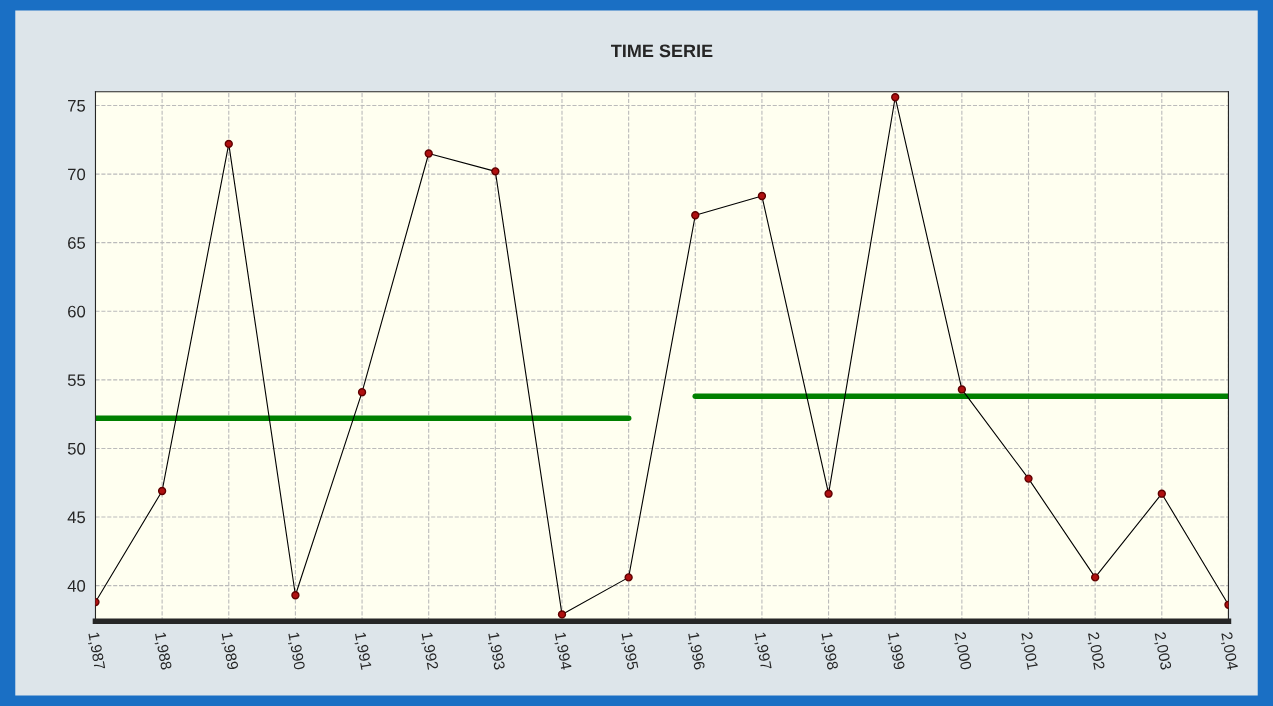 This screenshot has width=1273, height=706. Describe the element at coordinates (662, 51) in the screenshot. I see `chart-title: TIME SERIE` at that location.